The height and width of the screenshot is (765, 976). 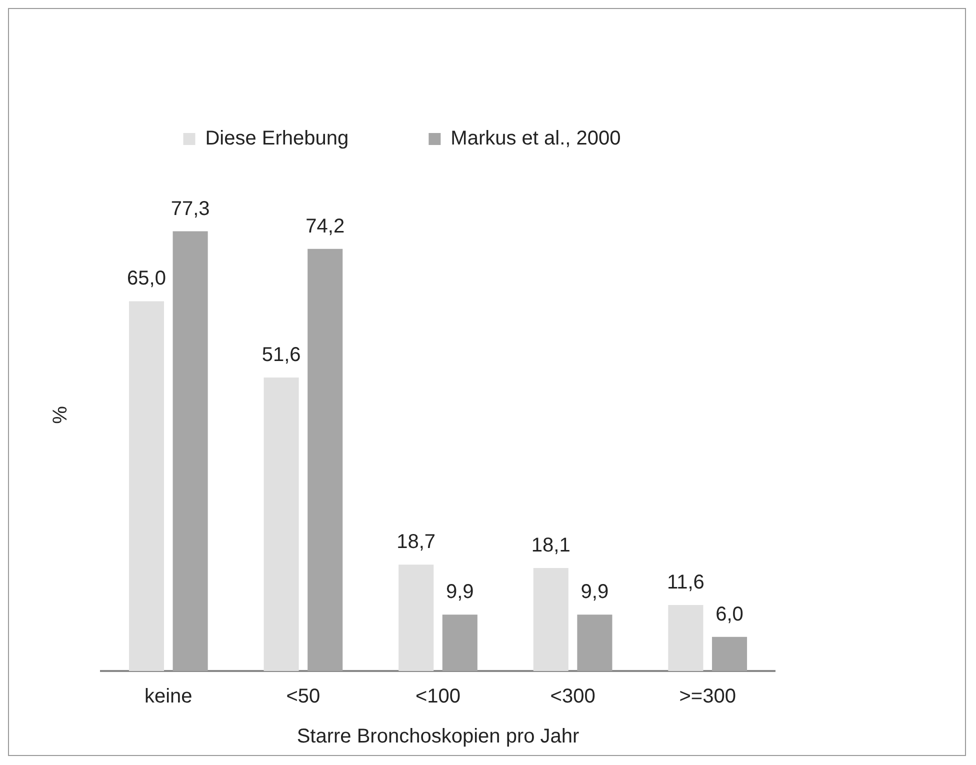 What do you see at coordinates (146, 279) in the screenshot?
I see `data-label: 65,0` at bounding box center [146, 279].